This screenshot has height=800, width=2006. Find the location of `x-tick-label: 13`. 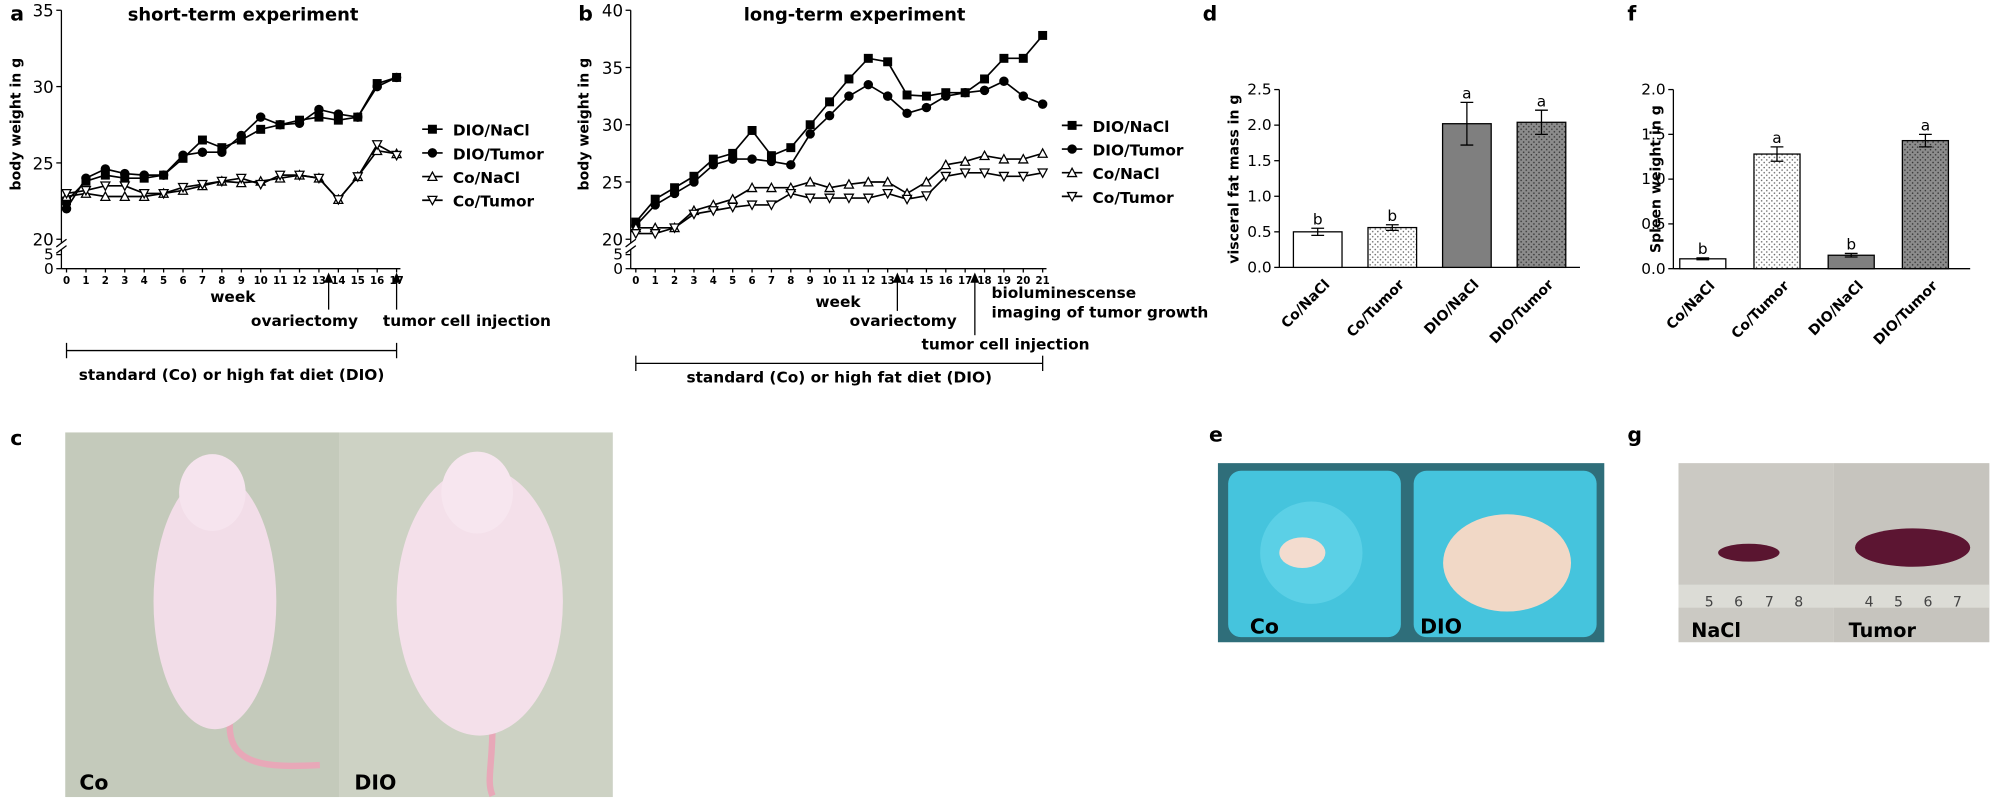

x-tick-label: 13 is located at coordinates (319, 281).